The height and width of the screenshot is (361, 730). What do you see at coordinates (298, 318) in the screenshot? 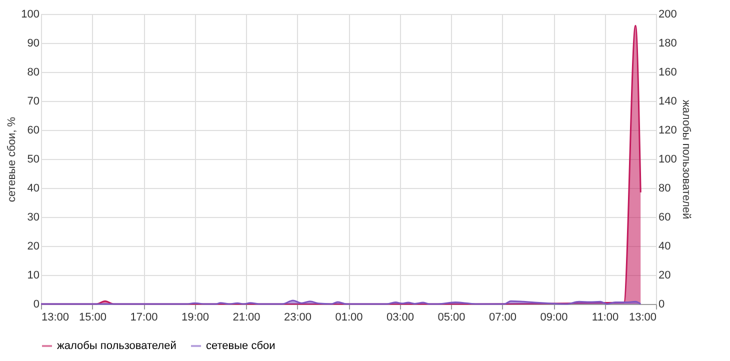
I see `x-tick-label: 23:00` at bounding box center [298, 318].